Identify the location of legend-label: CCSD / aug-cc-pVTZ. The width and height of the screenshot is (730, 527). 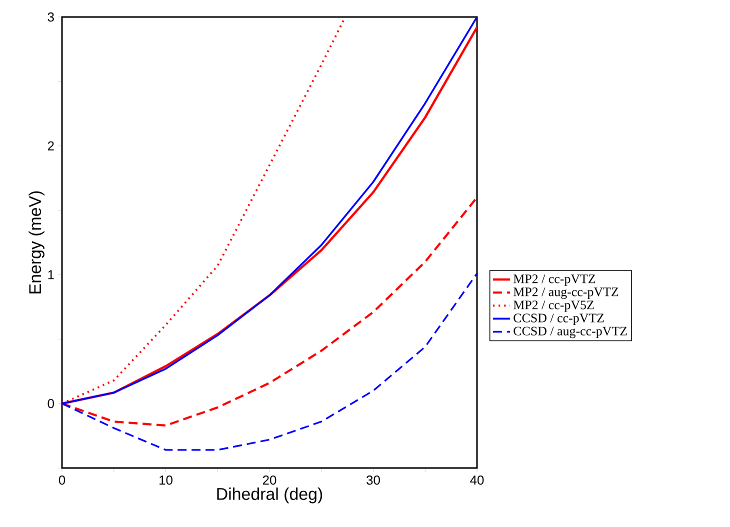
(570, 332).